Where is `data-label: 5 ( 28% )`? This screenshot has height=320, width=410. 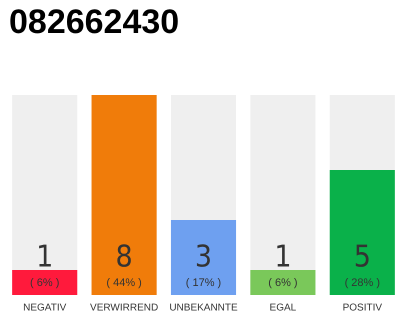 data-label: 5 ( 28% ) is located at coordinates (362, 264).